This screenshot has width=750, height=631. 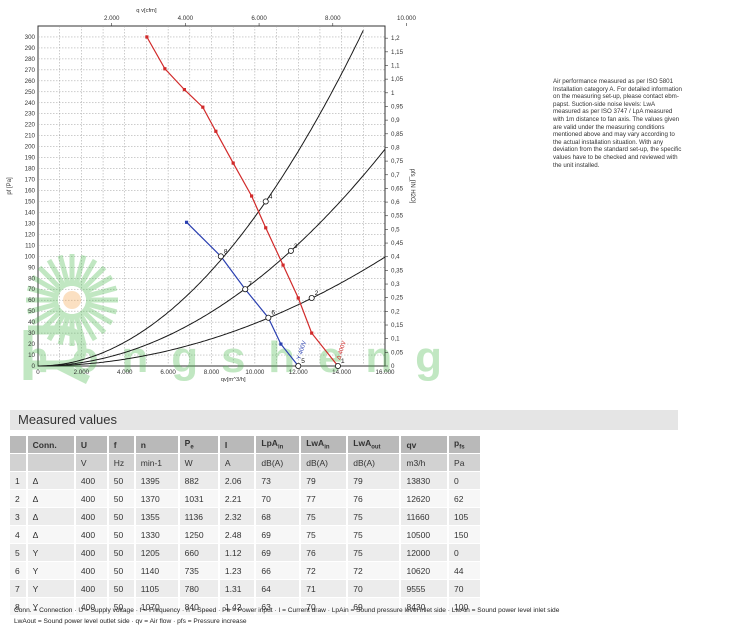 What do you see at coordinates (19, 588) in the screenshot?
I see `table-cell: 7` at bounding box center [19, 588].